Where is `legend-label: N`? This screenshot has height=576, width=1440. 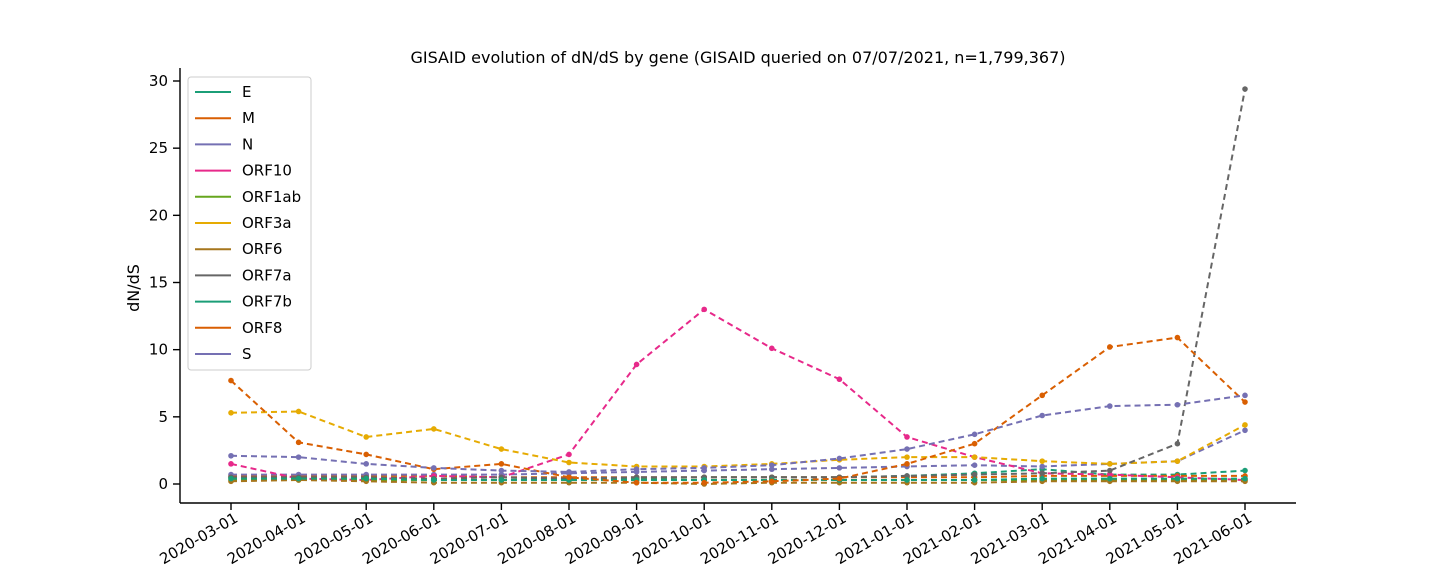 legend-label: N is located at coordinates (247, 144).